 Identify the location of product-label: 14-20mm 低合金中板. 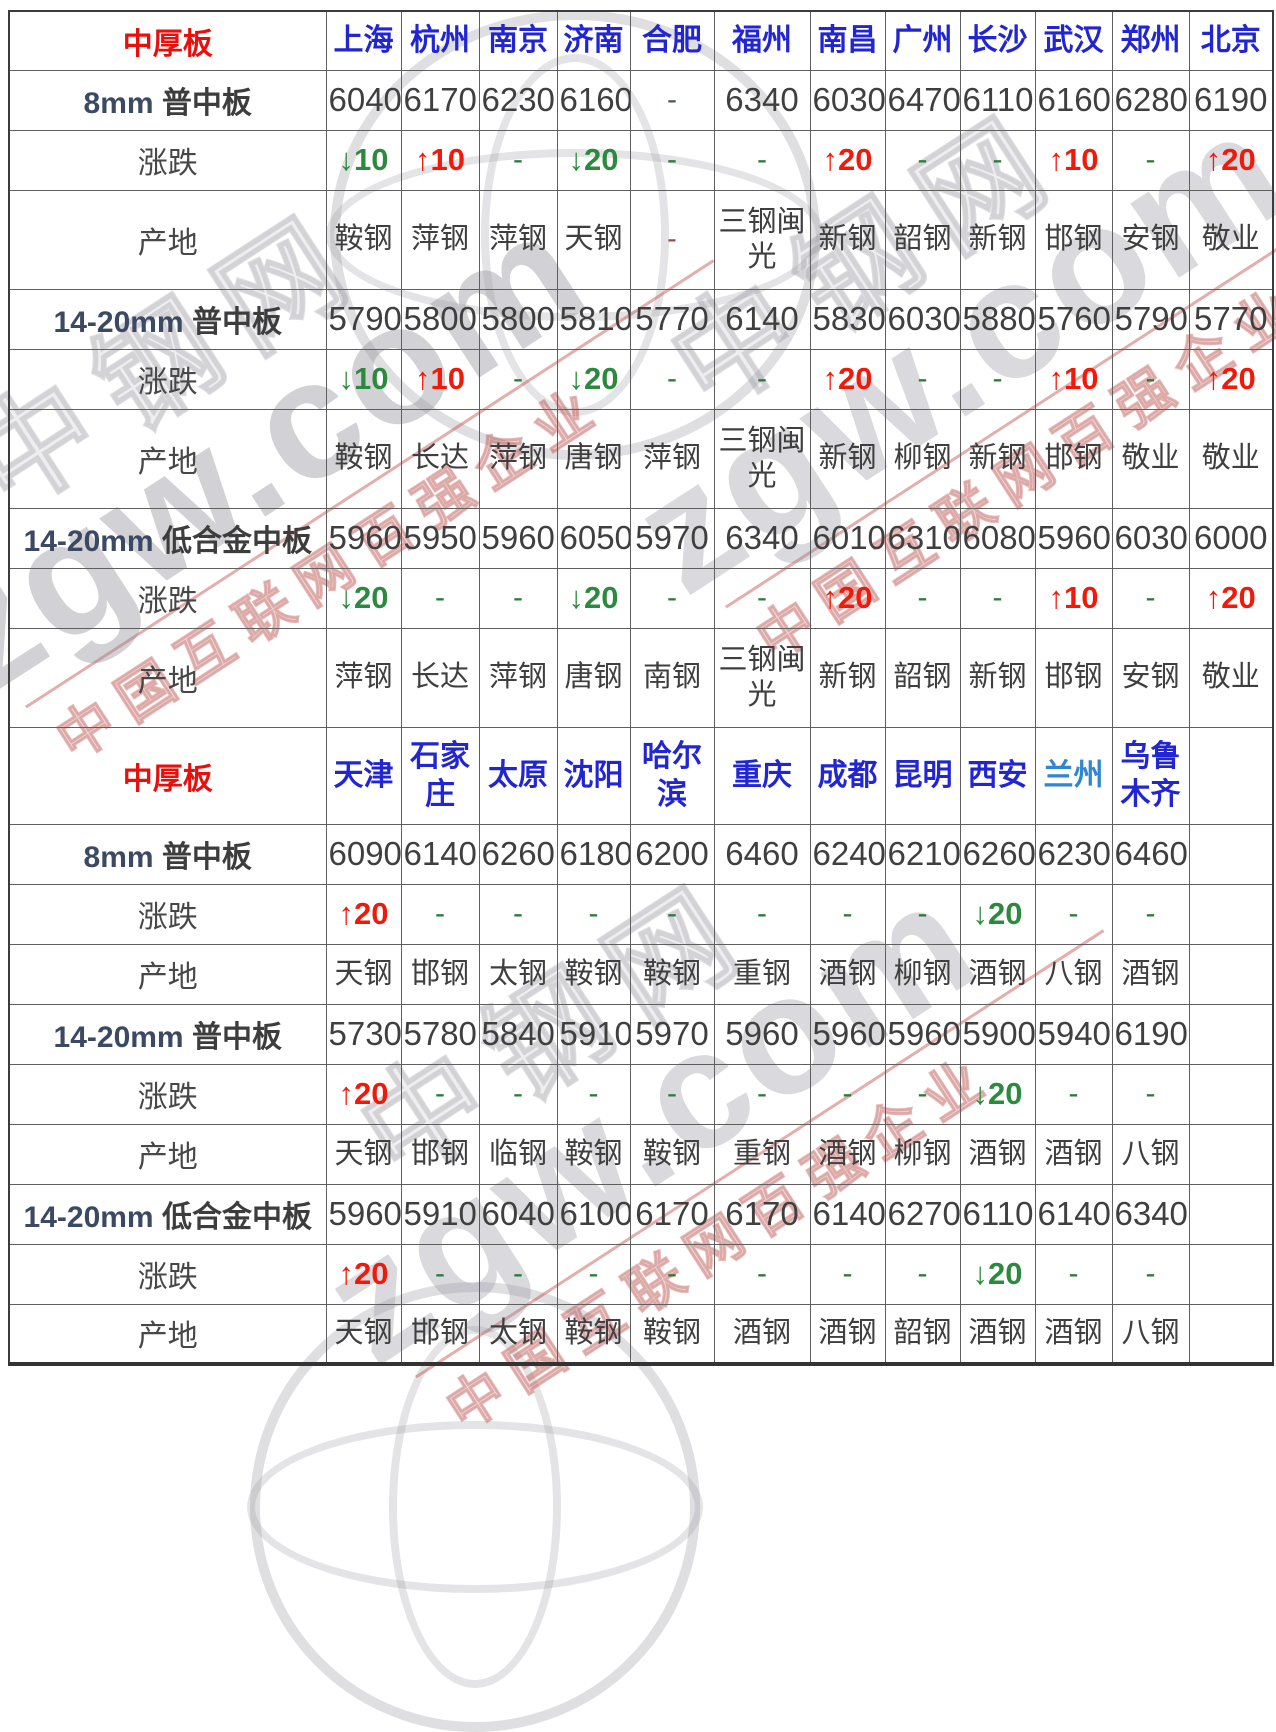
(167, 1214).